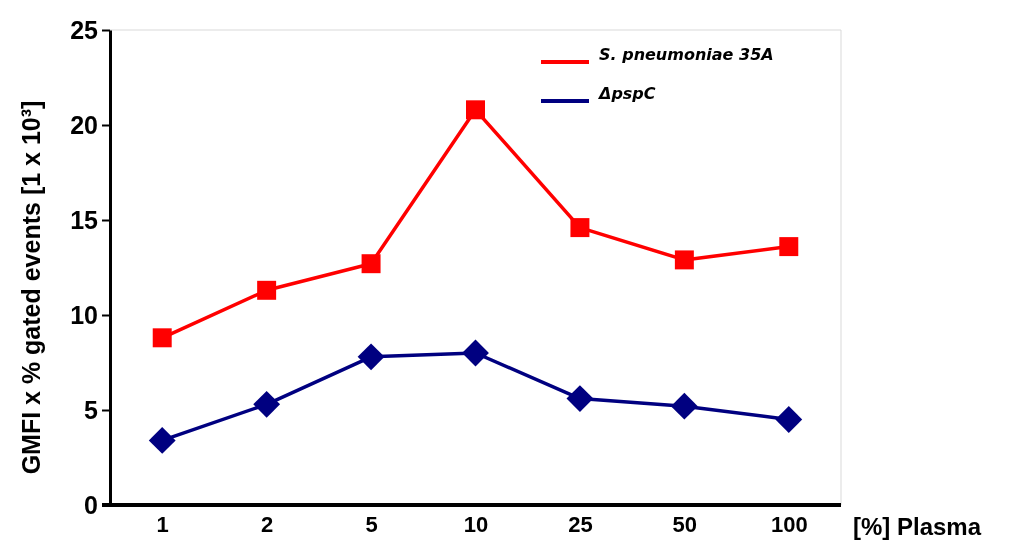 This screenshot has height=545, width=1009. What do you see at coordinates (84, 314) in the screenshot?
I see `y-tick-label: 10` at bounding box center [84, 314].